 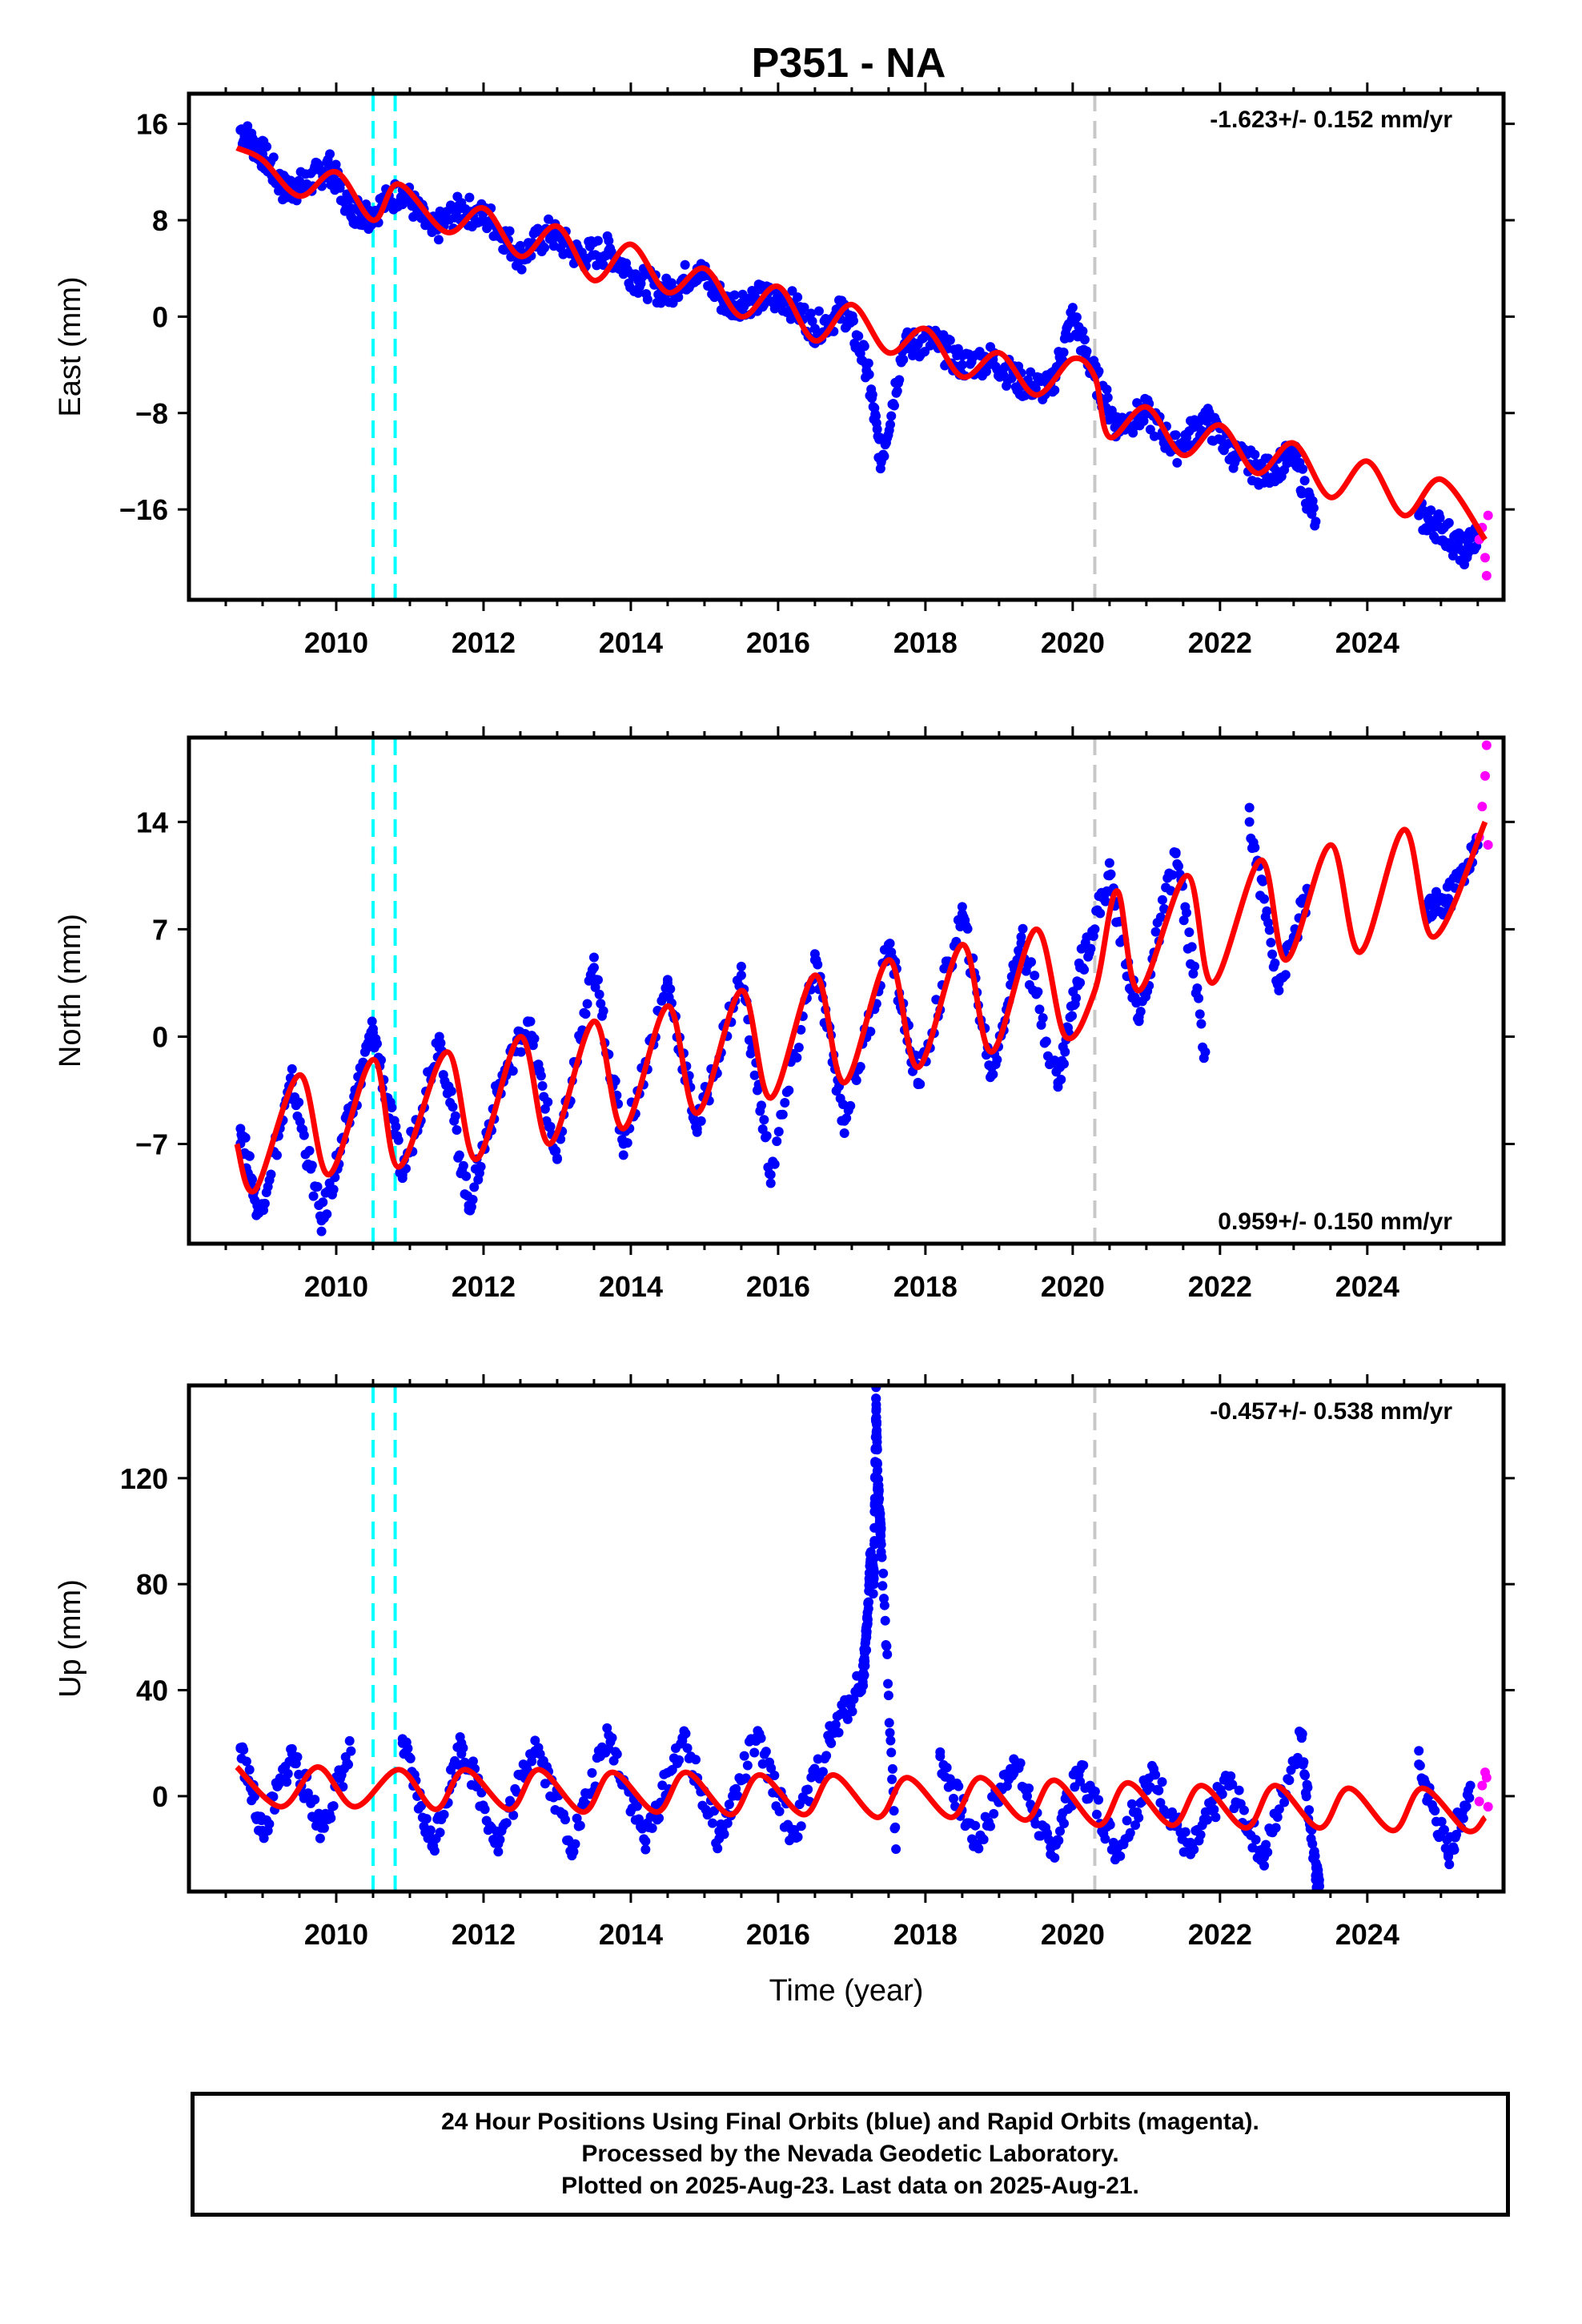 What do you see at coordinates (70, 991) in the screenshot?
I see `y-axis-label: North (mm)` at bounding box center [70, 991].